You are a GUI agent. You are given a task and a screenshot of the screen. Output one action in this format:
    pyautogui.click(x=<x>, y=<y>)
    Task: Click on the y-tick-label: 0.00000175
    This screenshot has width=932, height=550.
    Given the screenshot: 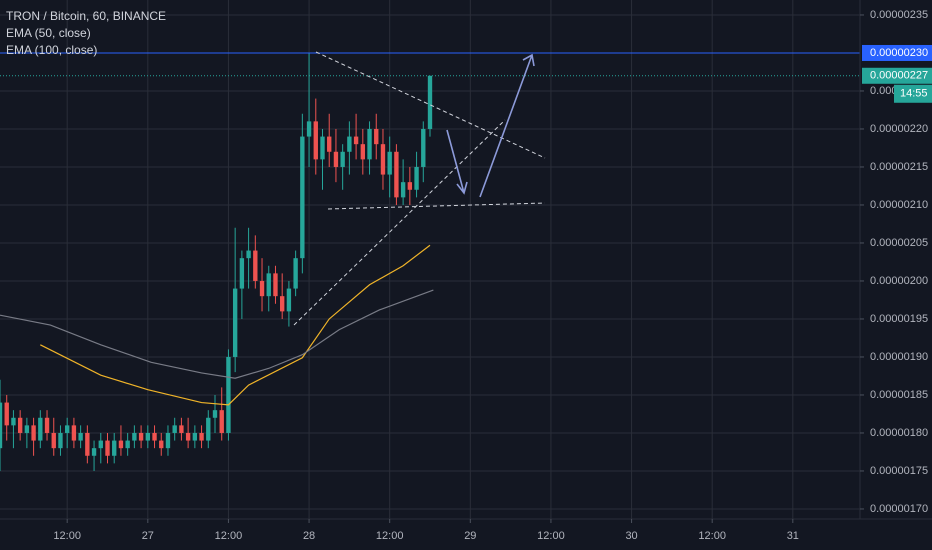 What is the action you would take?
    pyautogui.click(x=899, y=471)
    